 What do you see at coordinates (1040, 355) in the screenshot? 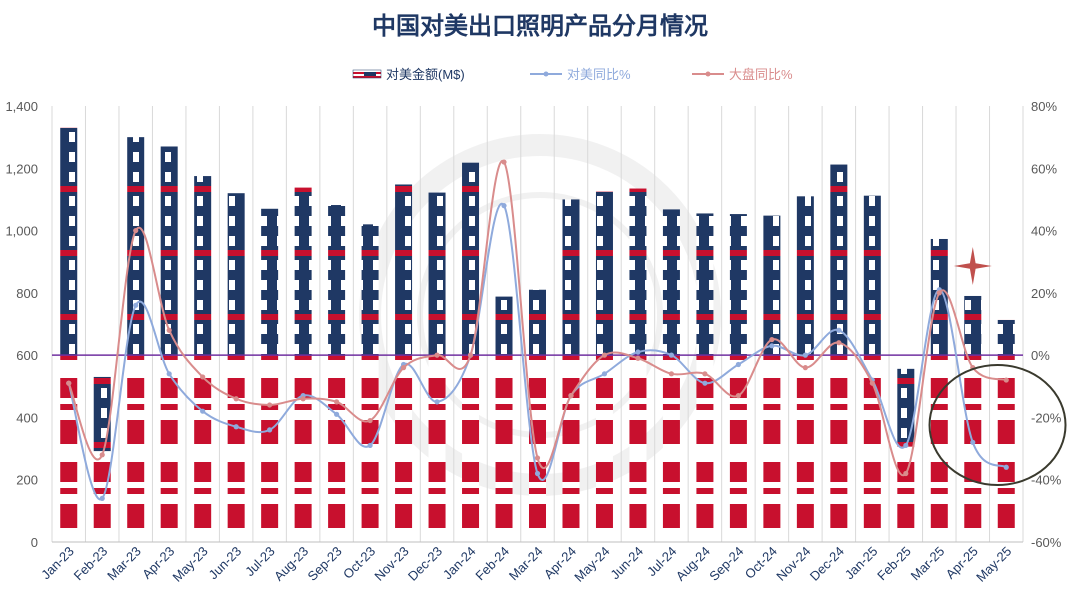
I see `y-right-tick-label: 0%` at bounding box center [1040, 355].